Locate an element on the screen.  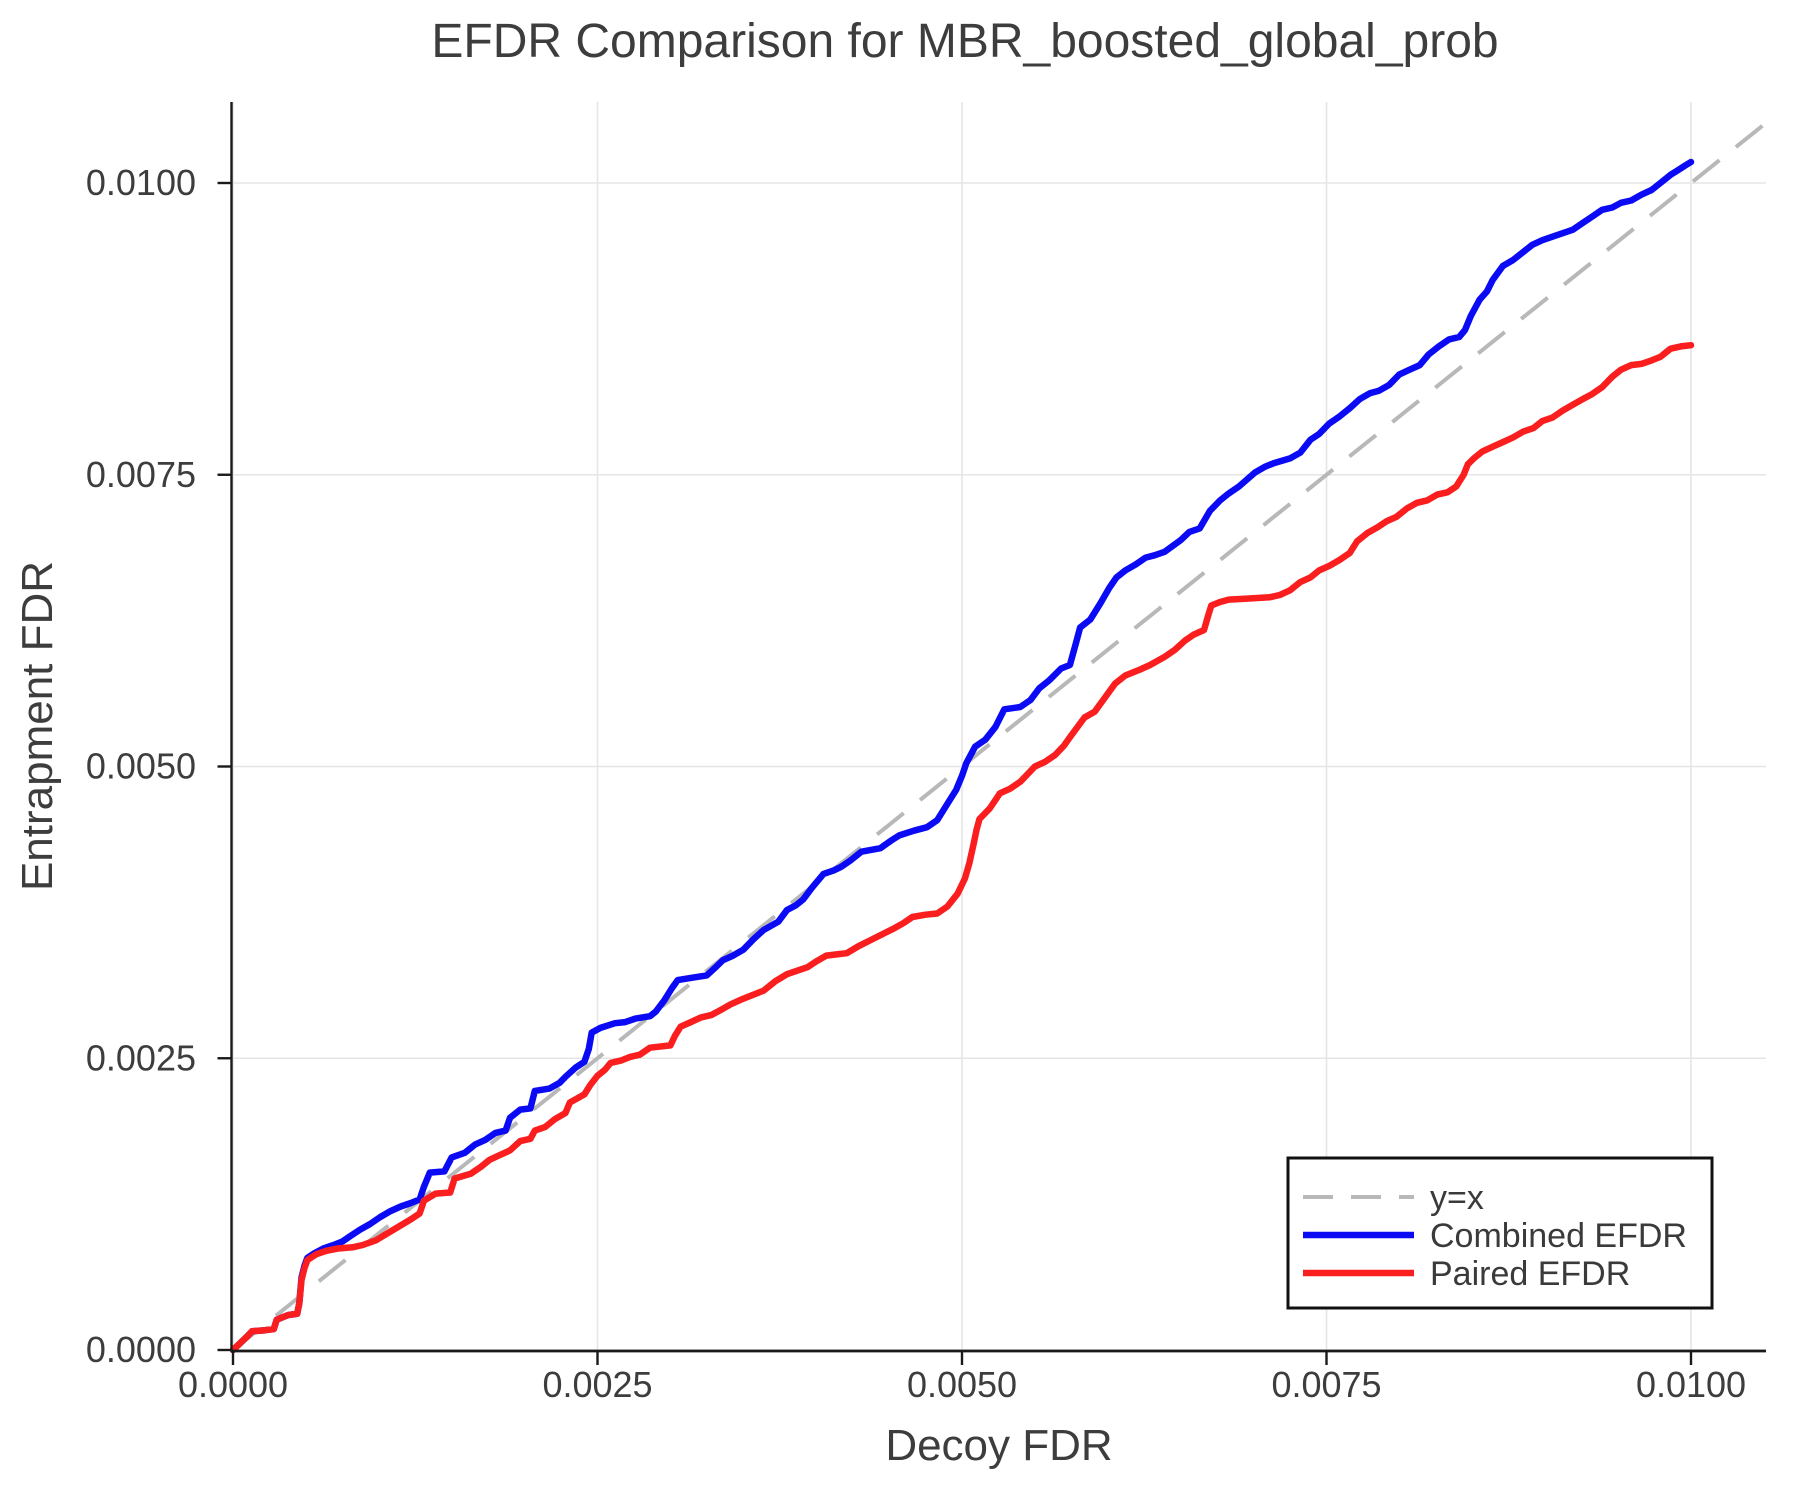
x-tick-label: 0.0025 is located at coordinates (597, 1384).